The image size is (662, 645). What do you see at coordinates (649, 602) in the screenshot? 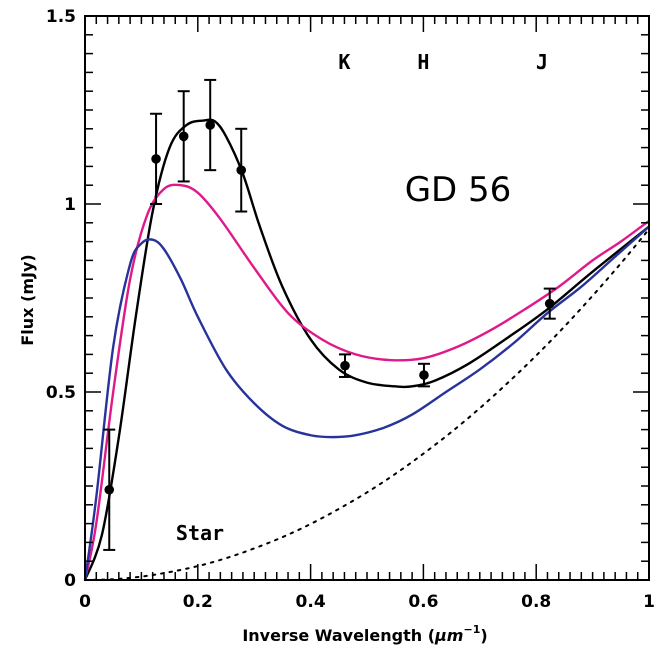
I see `x-tick-label: 1` at bounding box center [649, 602].